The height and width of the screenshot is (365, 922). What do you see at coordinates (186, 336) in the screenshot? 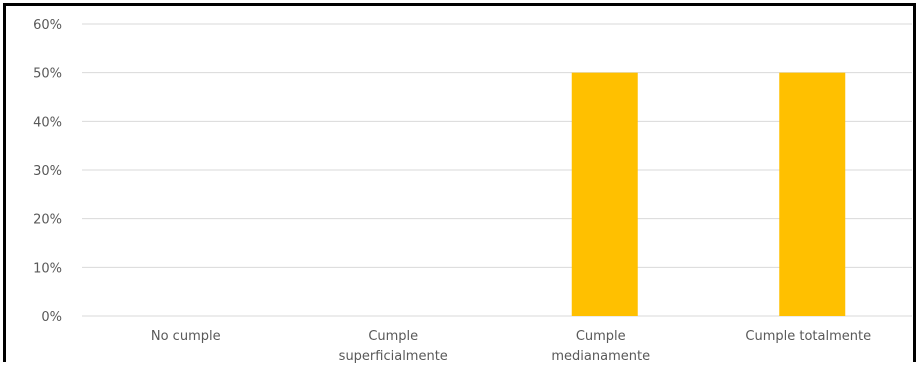
I see `x-category-label: No cumple` at bounding box center [186, 336].